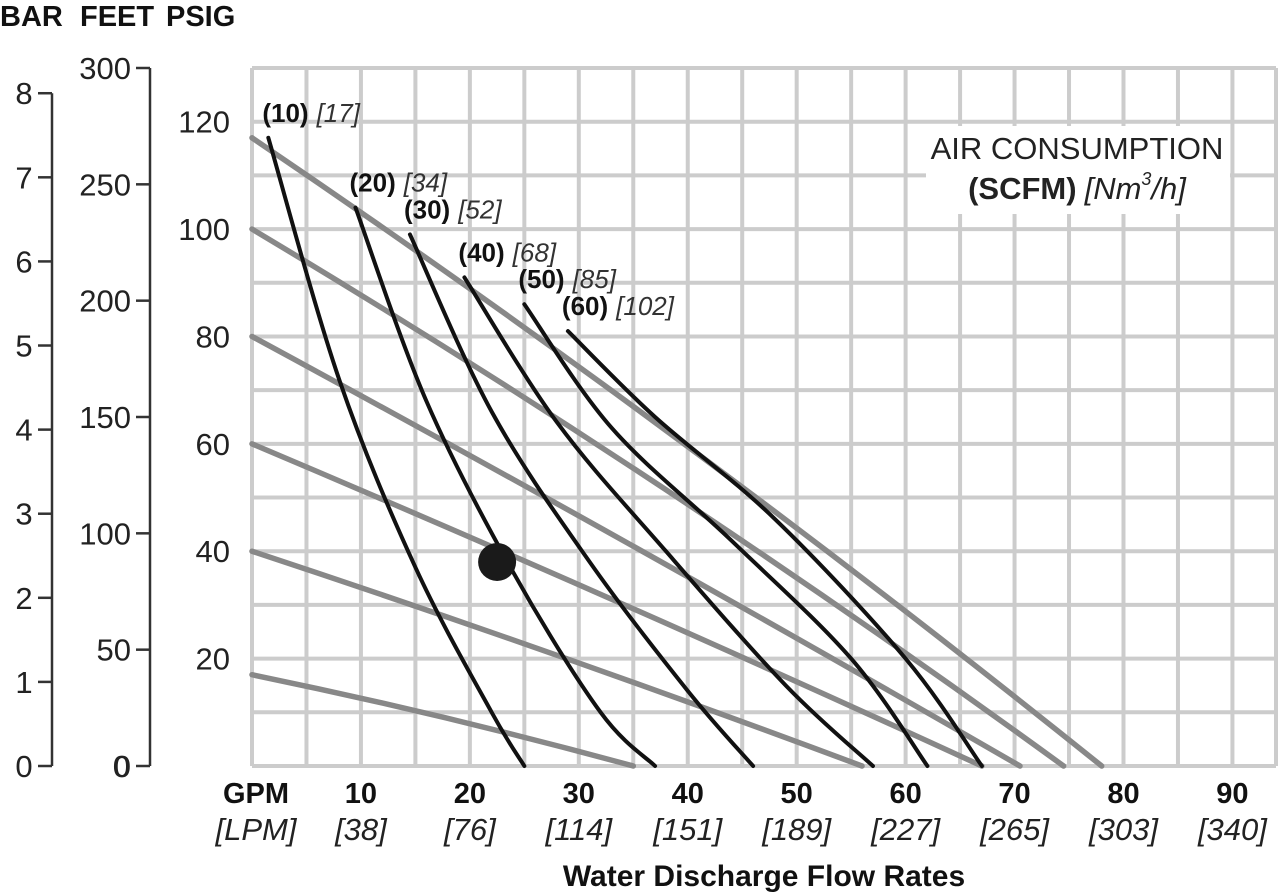 The image size is (1280, 896). What do you see at coordinates (453, 209) in the screenshot?
I see `air-curve-label: (30) [52]` at bounding box center [453, 209].